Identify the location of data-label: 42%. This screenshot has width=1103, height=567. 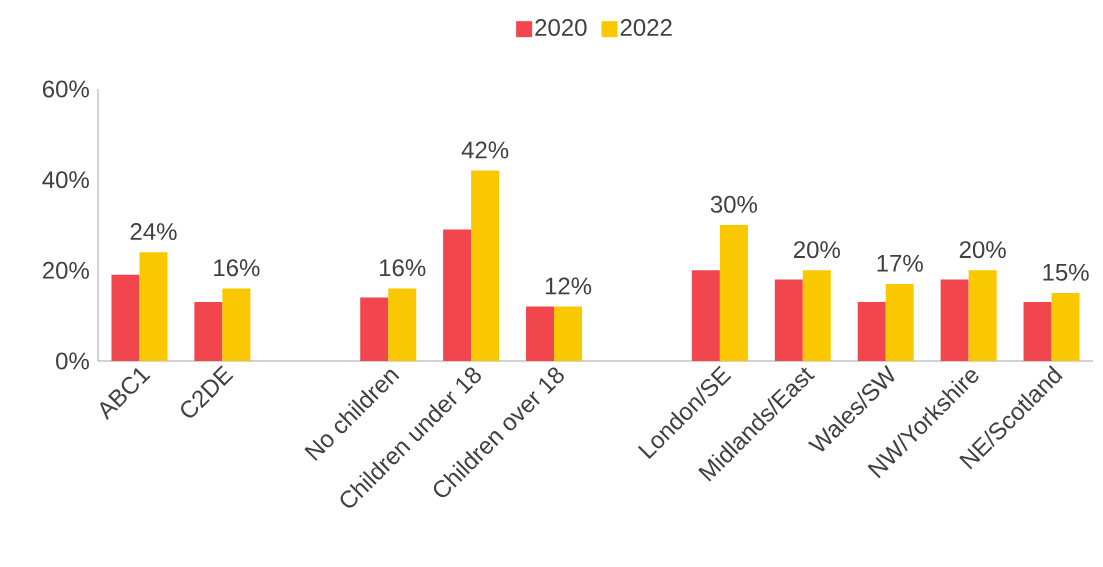
(485, 150).